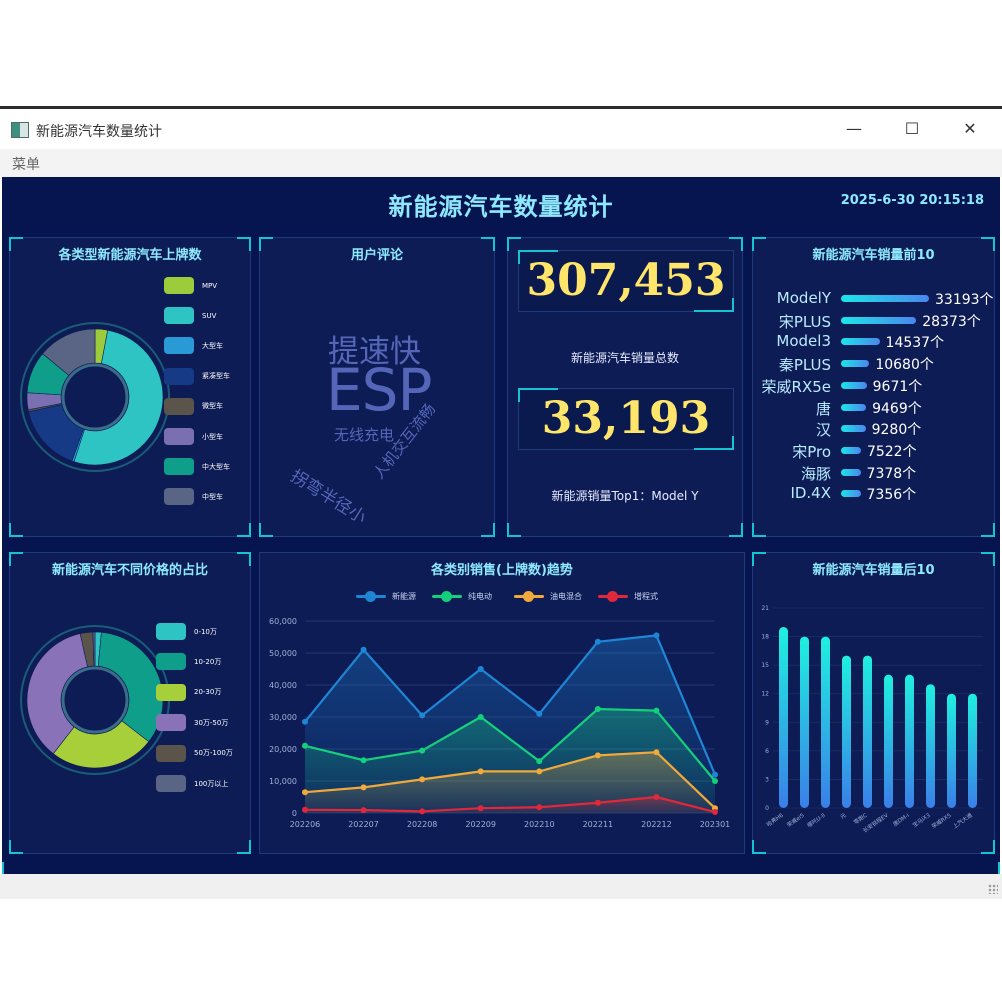 The height and width of the screenshot is (1002, 1002). Describe the element at coordinates (129, 570) in the screenshot. I see `panel-title: 新能源汽车不同价格的占比` at that location.